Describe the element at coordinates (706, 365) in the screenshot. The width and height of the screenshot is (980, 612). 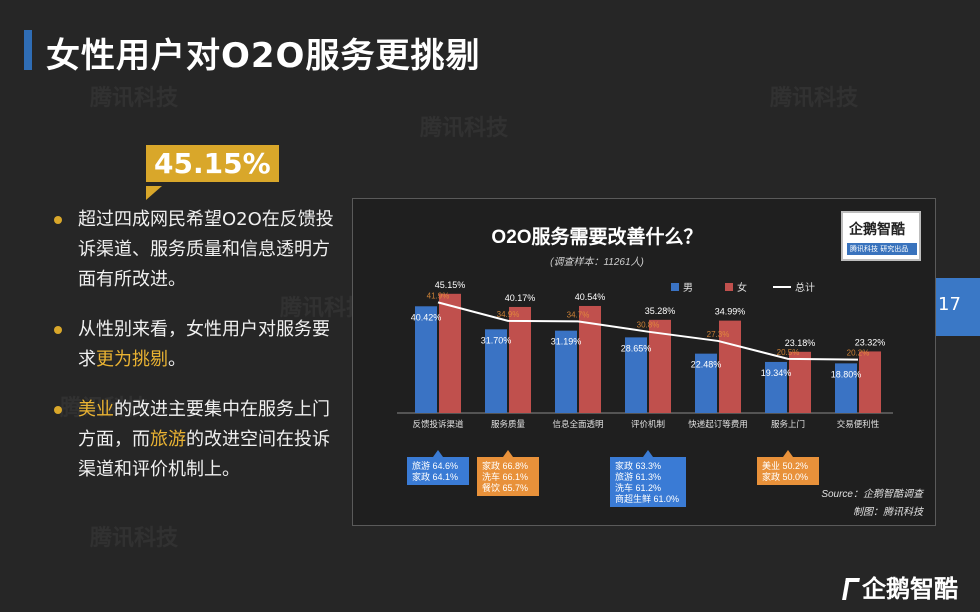
I see `data-label-male: 22.48%` at that location.